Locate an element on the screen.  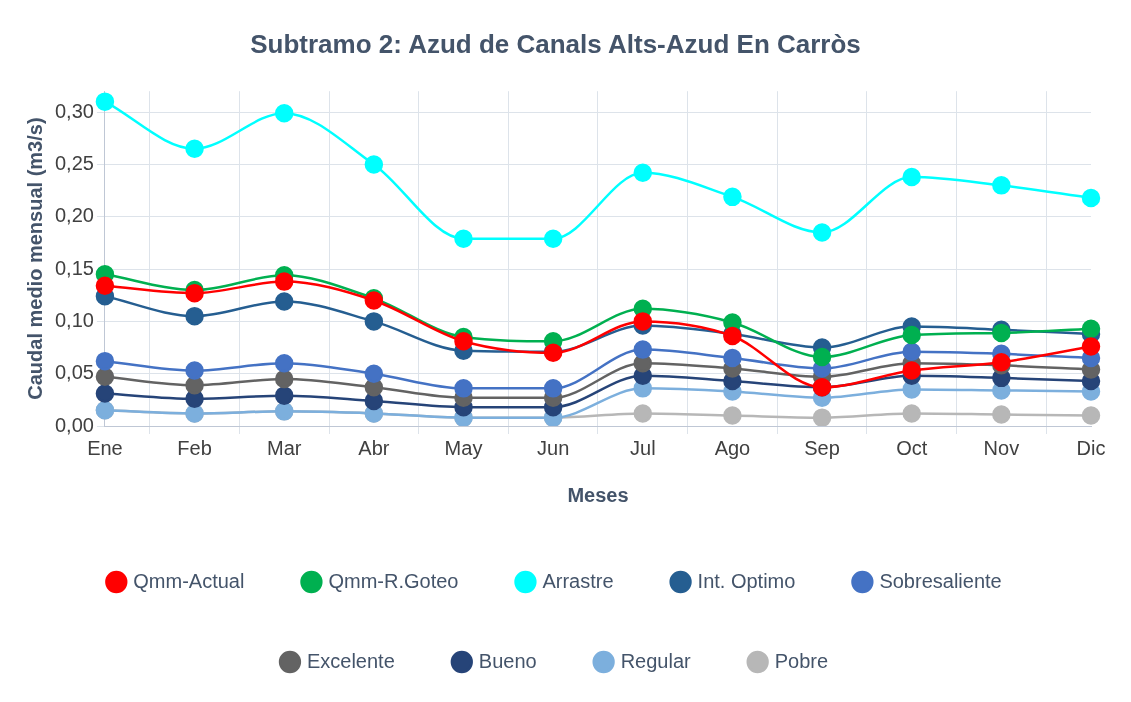
x-tick-label: Ago is located at coordinates (732, 447).